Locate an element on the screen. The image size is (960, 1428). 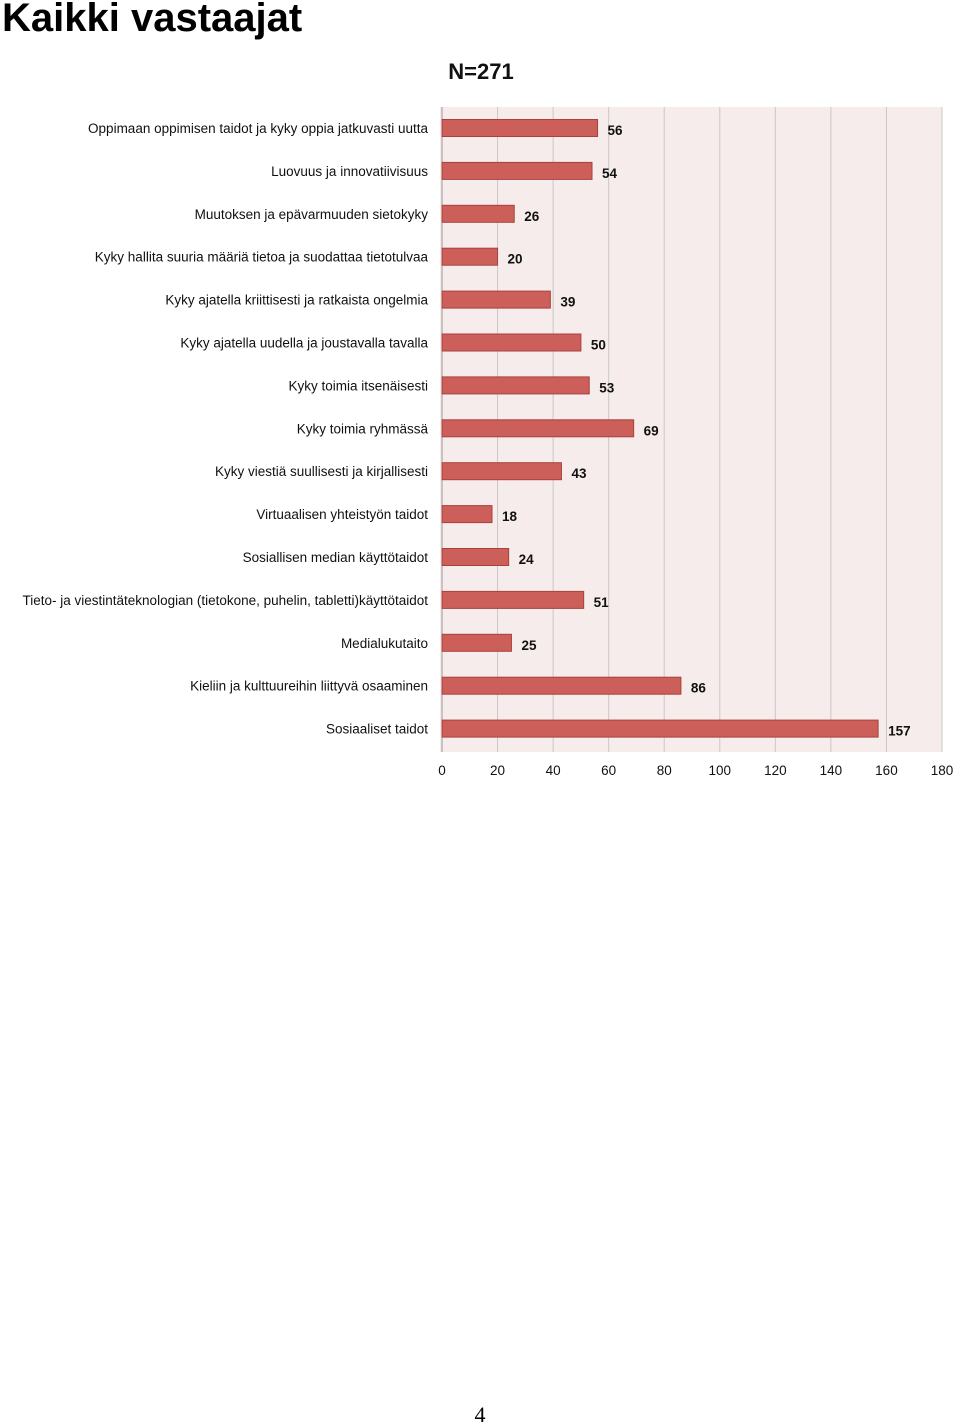
x-tick-label: 80 is located at coordinates (664, 770).